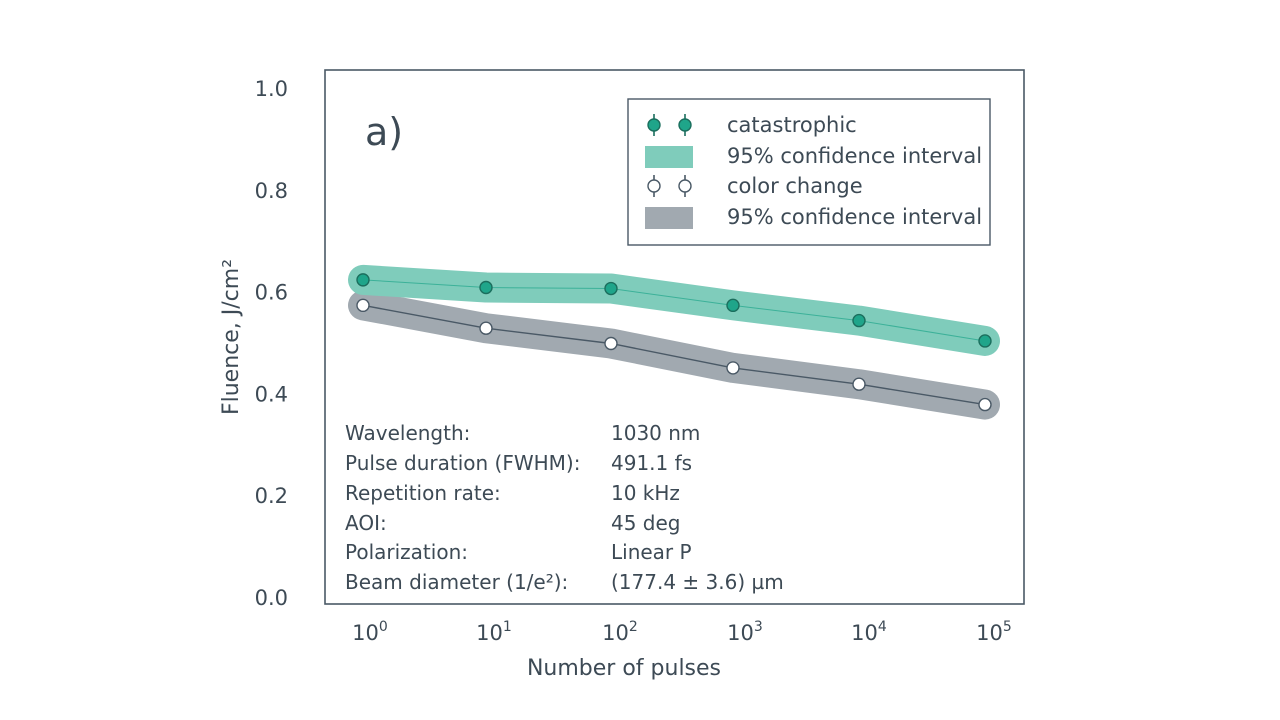 The width and height of the screenshot is (1280, 720). Describe the element at coordinates (645, 493) in the screenshot. I see `param-value-repetition-rate: 10 kHz` at that location.